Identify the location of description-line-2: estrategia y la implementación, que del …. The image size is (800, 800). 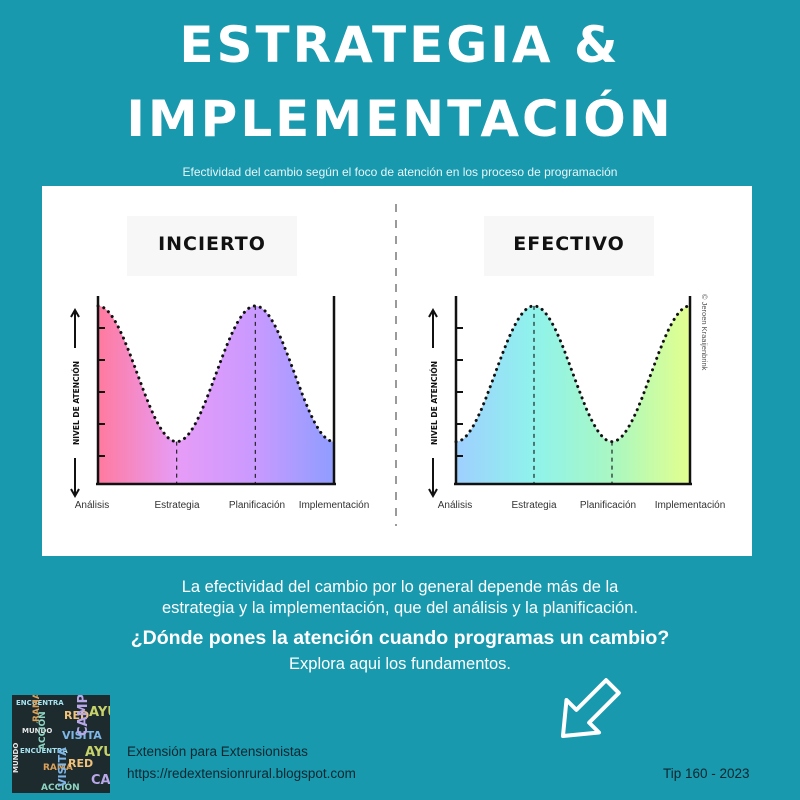
(399, 608).